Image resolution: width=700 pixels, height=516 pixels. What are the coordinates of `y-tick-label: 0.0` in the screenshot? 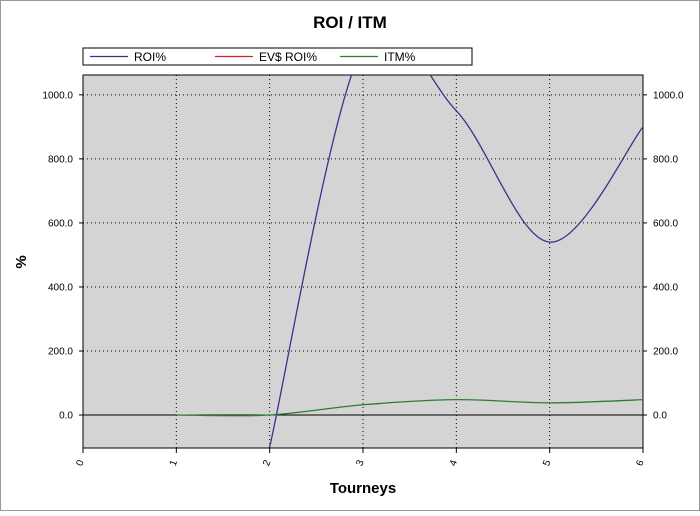 It's located at (66, 416).